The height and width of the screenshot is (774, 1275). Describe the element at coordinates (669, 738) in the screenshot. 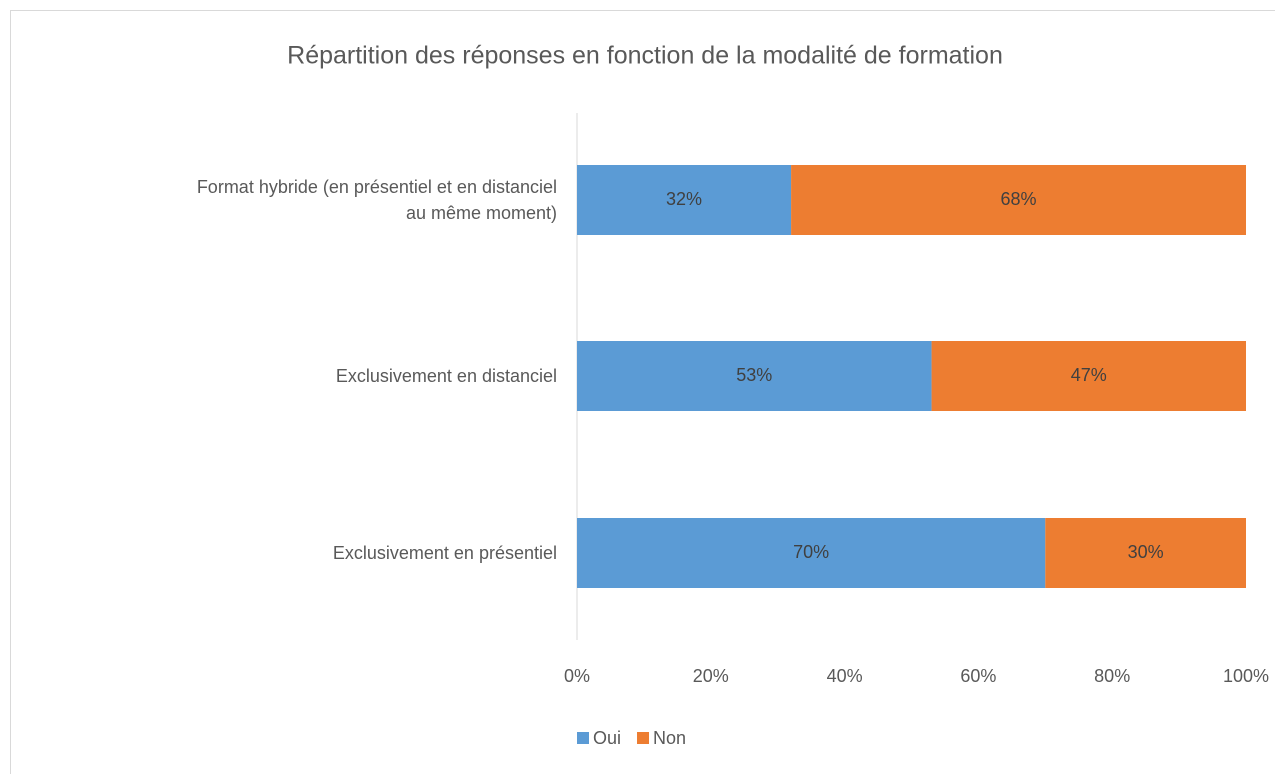

I see `legend-label: Non` at that location.